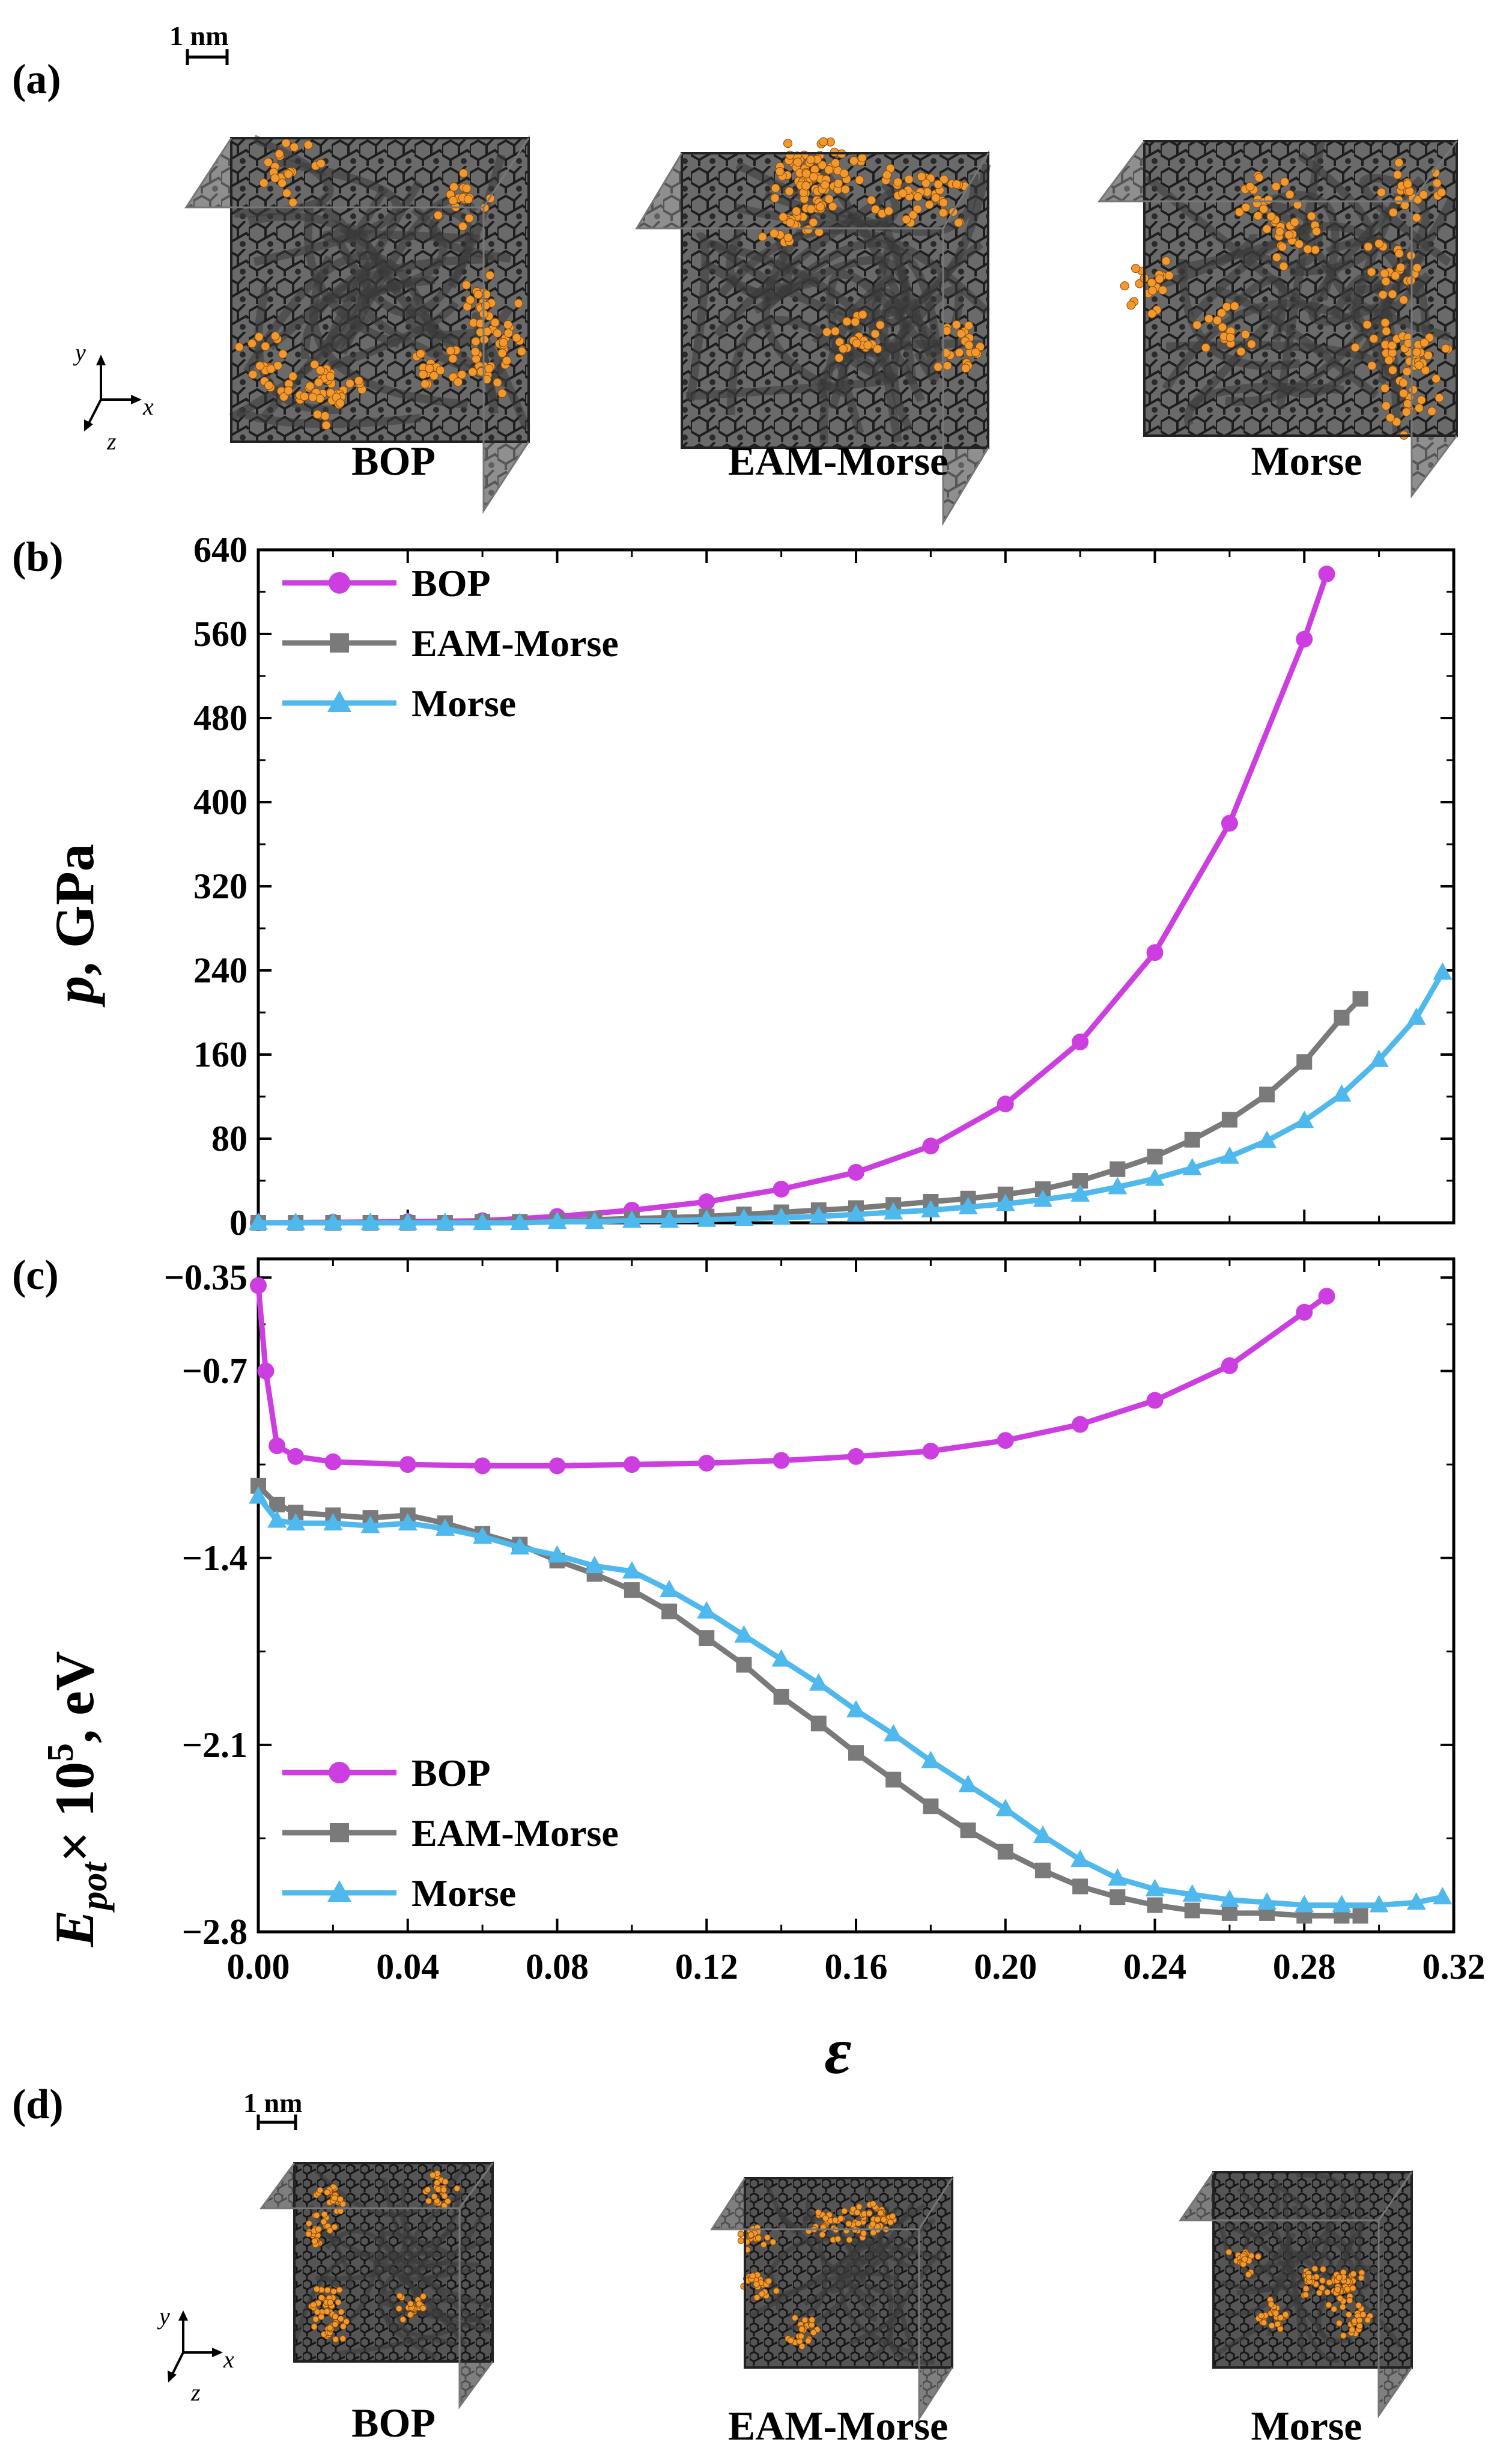 The height and width of the screenshot is (2448, 1512). Describe the element at coordinates (220, 1054) in the screenshot. I see `y-tick-label: 160` at that location.